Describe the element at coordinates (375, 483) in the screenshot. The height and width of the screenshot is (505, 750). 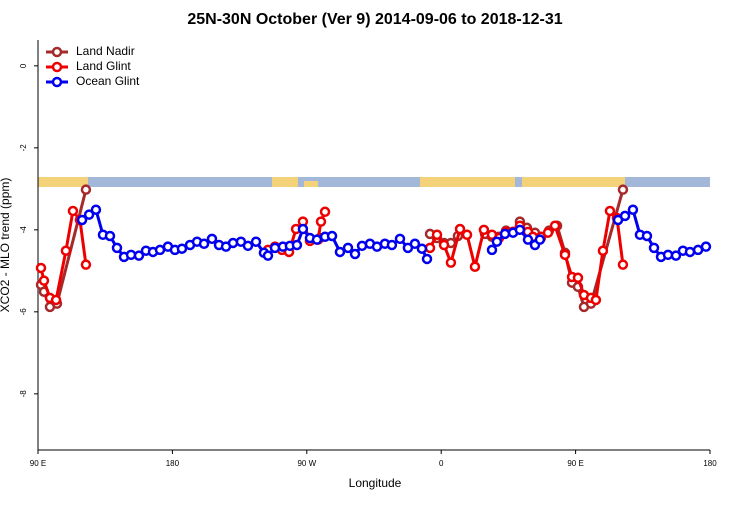
I see `x-axis-label: Longitude` at that location.